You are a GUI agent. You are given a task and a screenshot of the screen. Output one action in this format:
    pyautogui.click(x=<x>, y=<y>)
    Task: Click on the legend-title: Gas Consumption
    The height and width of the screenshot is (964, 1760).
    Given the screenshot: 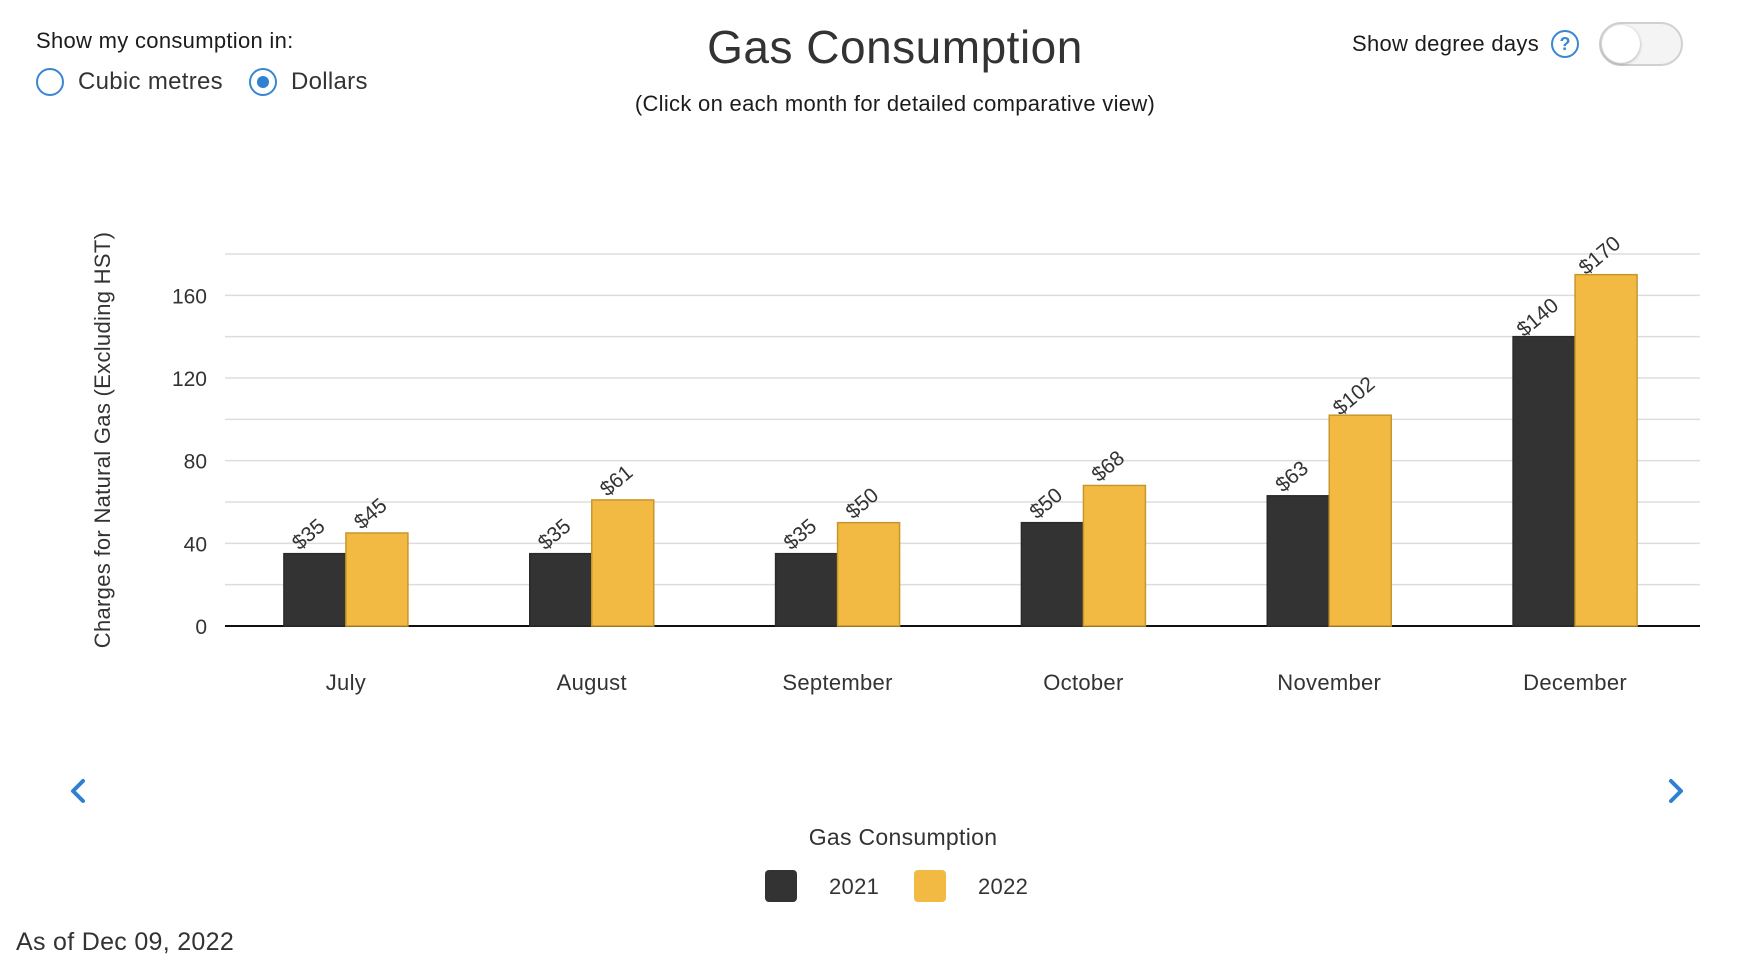 What is the action you would take?
    pyautogui.click(x=903, y=837)
    